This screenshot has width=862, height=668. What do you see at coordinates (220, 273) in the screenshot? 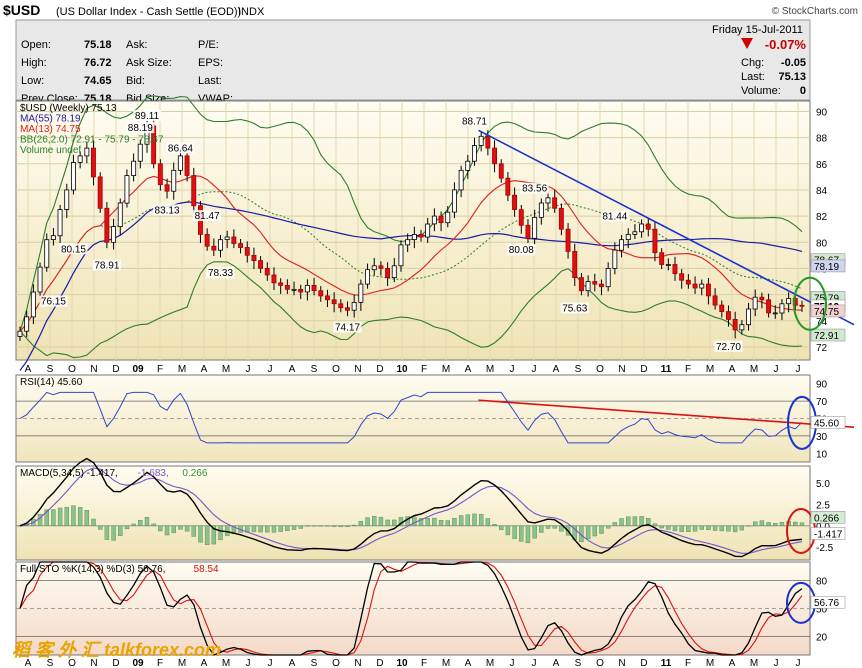
I see `value-label: 78.33` at bounding box center [220, 273].